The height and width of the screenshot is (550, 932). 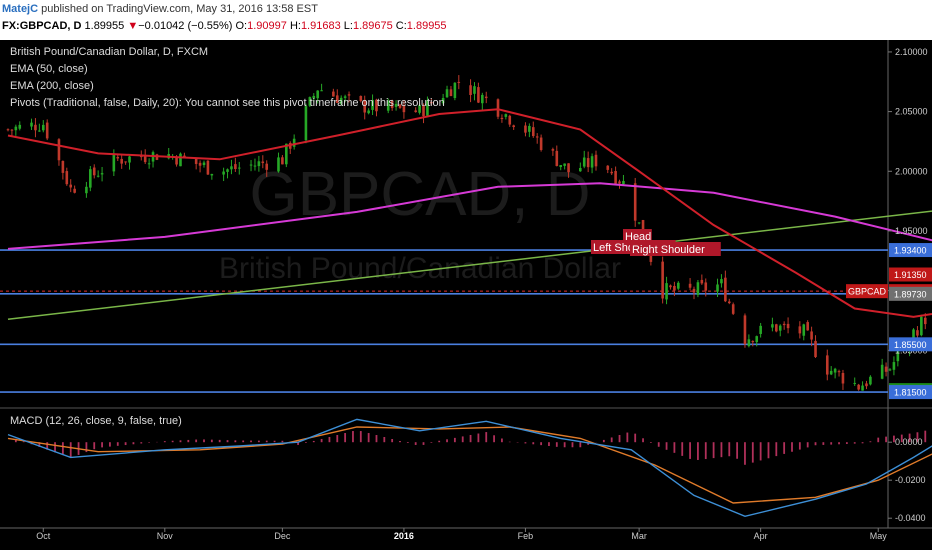 What do you see at coordinates (241, 26) in the screenshot?
I see `open-label: O:` at bounding box center [241, 26].